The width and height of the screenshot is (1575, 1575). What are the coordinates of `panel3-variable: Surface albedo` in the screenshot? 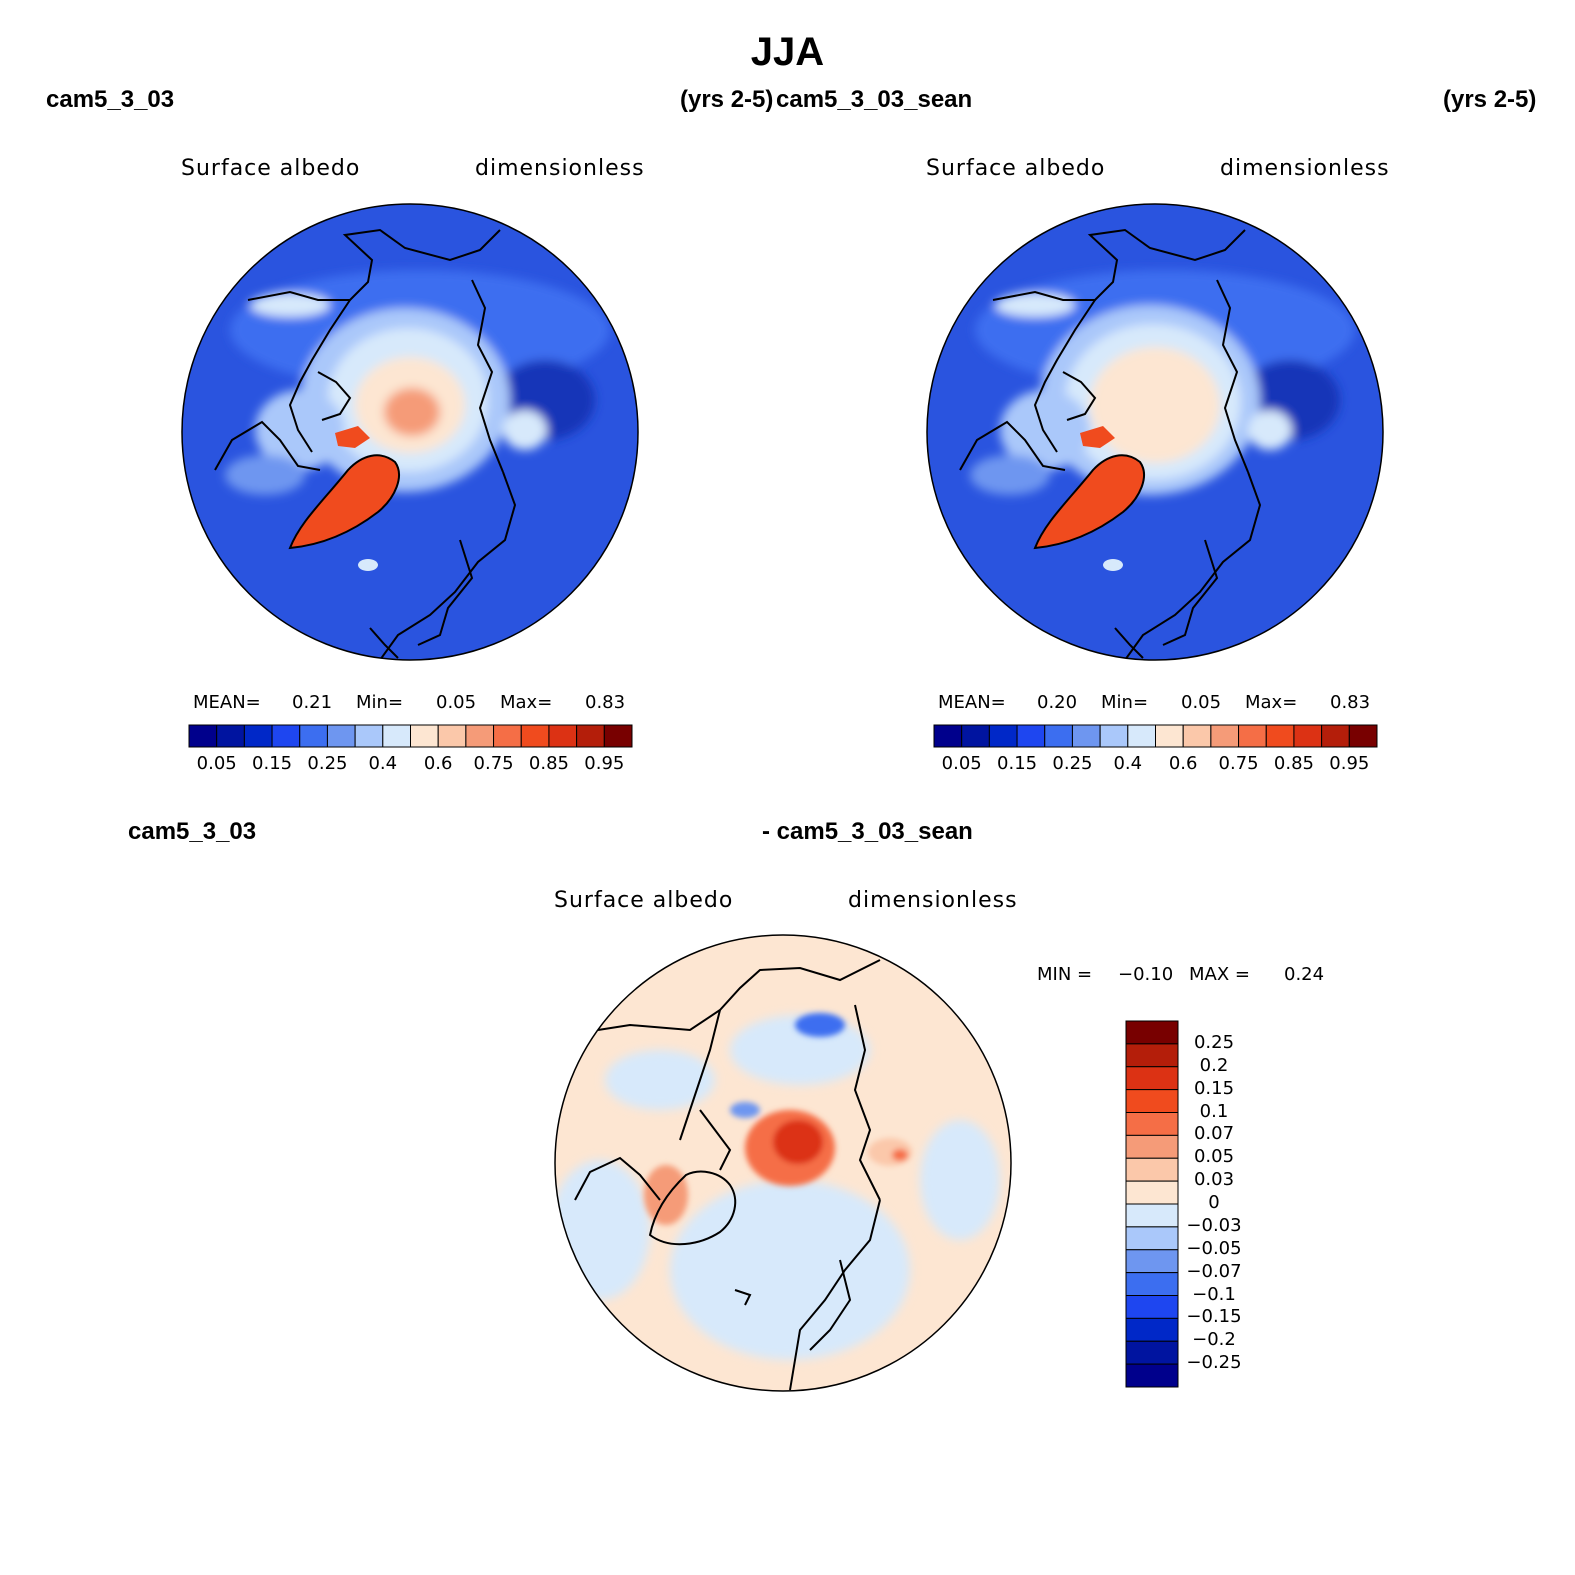 It's located at (644, 900).